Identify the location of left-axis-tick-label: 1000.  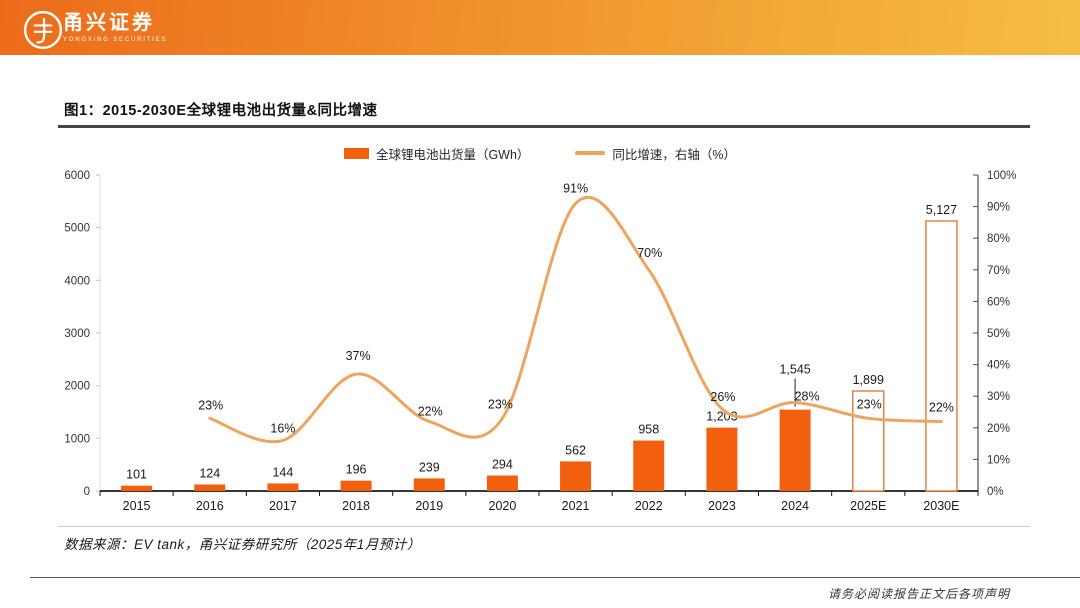
(77, 439).